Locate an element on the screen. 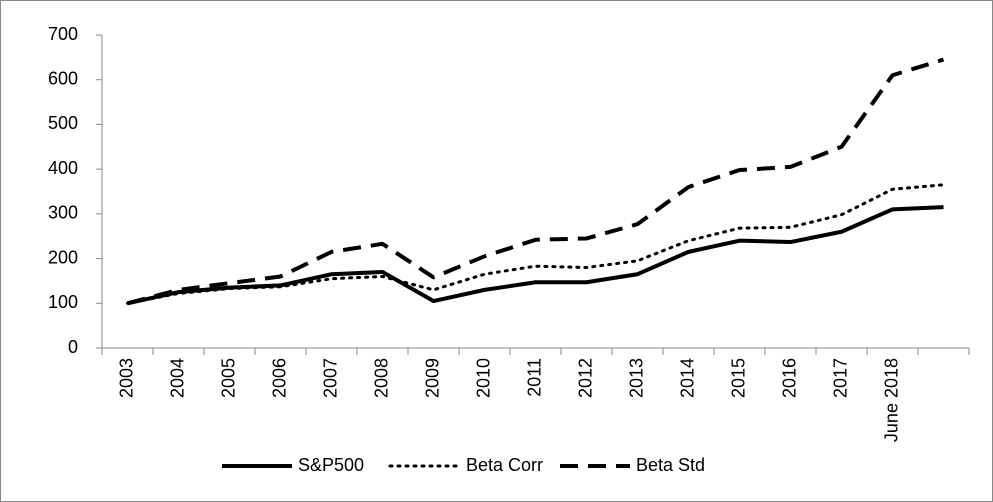  legend-label: Beta Std is located at coordinates (670, 465).